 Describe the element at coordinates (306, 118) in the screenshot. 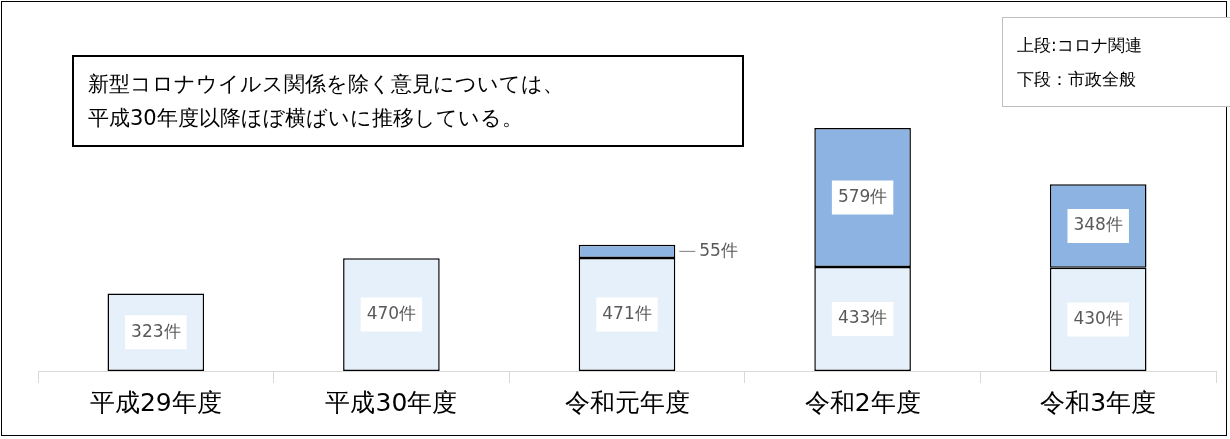

I see `annotation: 平成30年度以降ほぼ横ばいに推移している。` at that location.